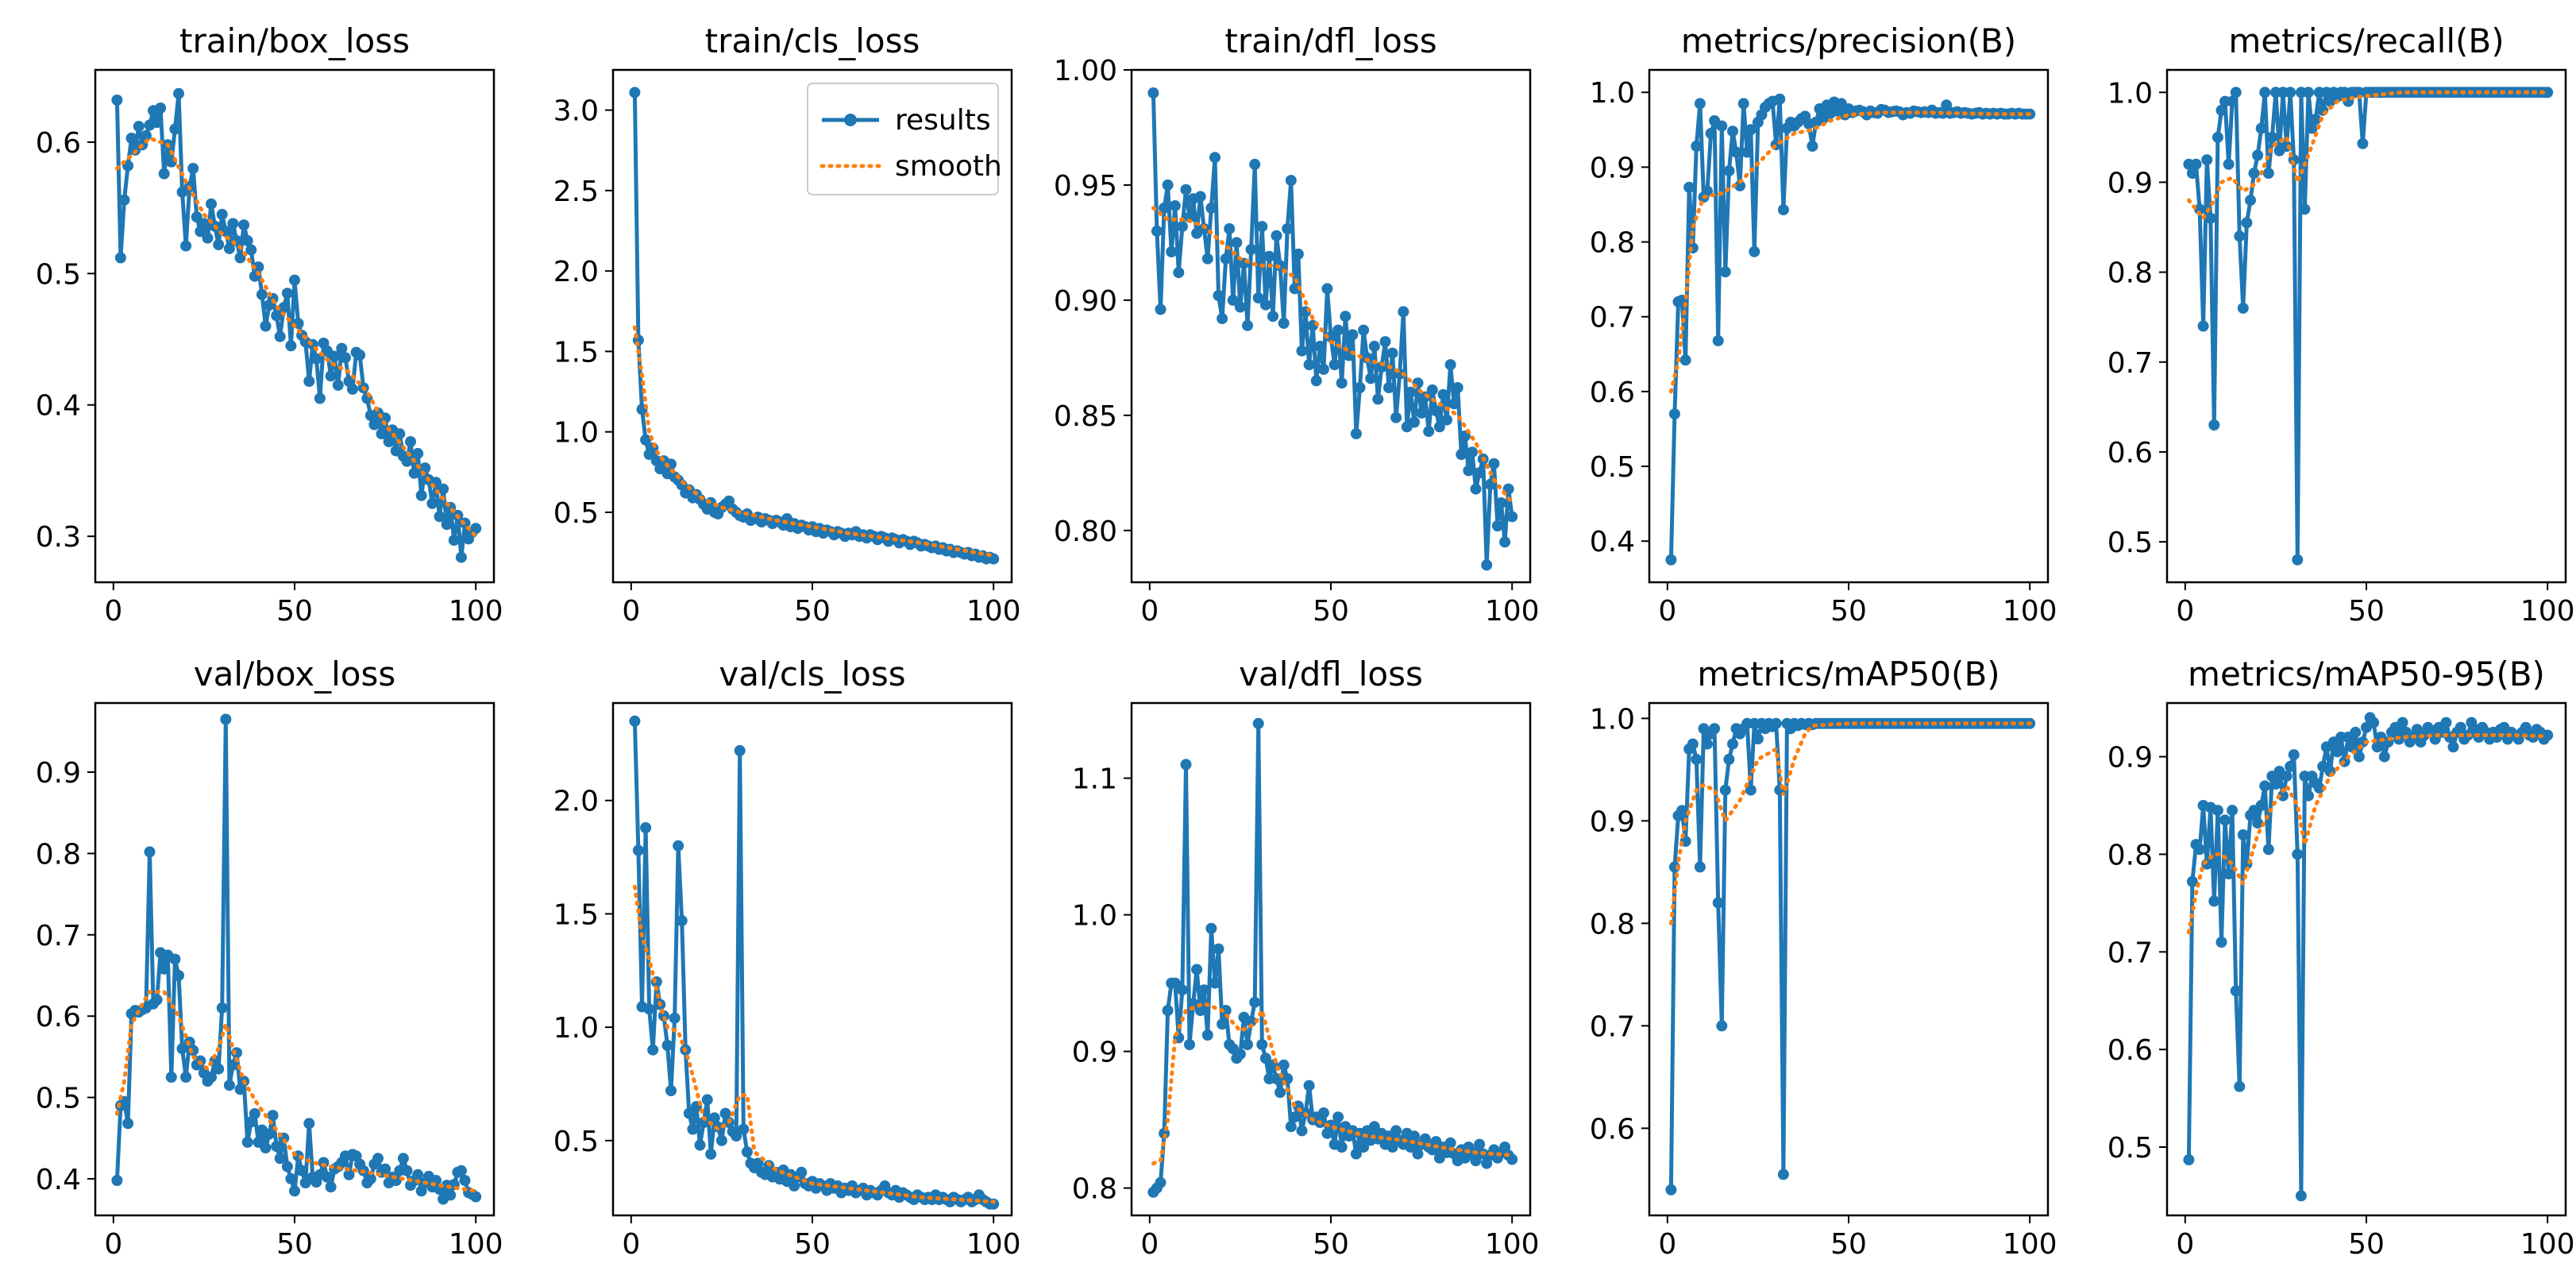 Image resolution: width=2576 pixels, height=1271 pixels. What do you see at coordinates (294, 40) in the screenshot?
I see `chart-title: train/box_loss` at bounding box center [294, 40].